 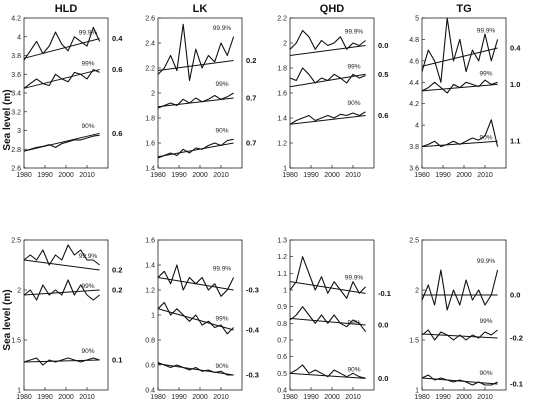 I want to click on y-tick-label: 2.8, so click(x=16, y=150).